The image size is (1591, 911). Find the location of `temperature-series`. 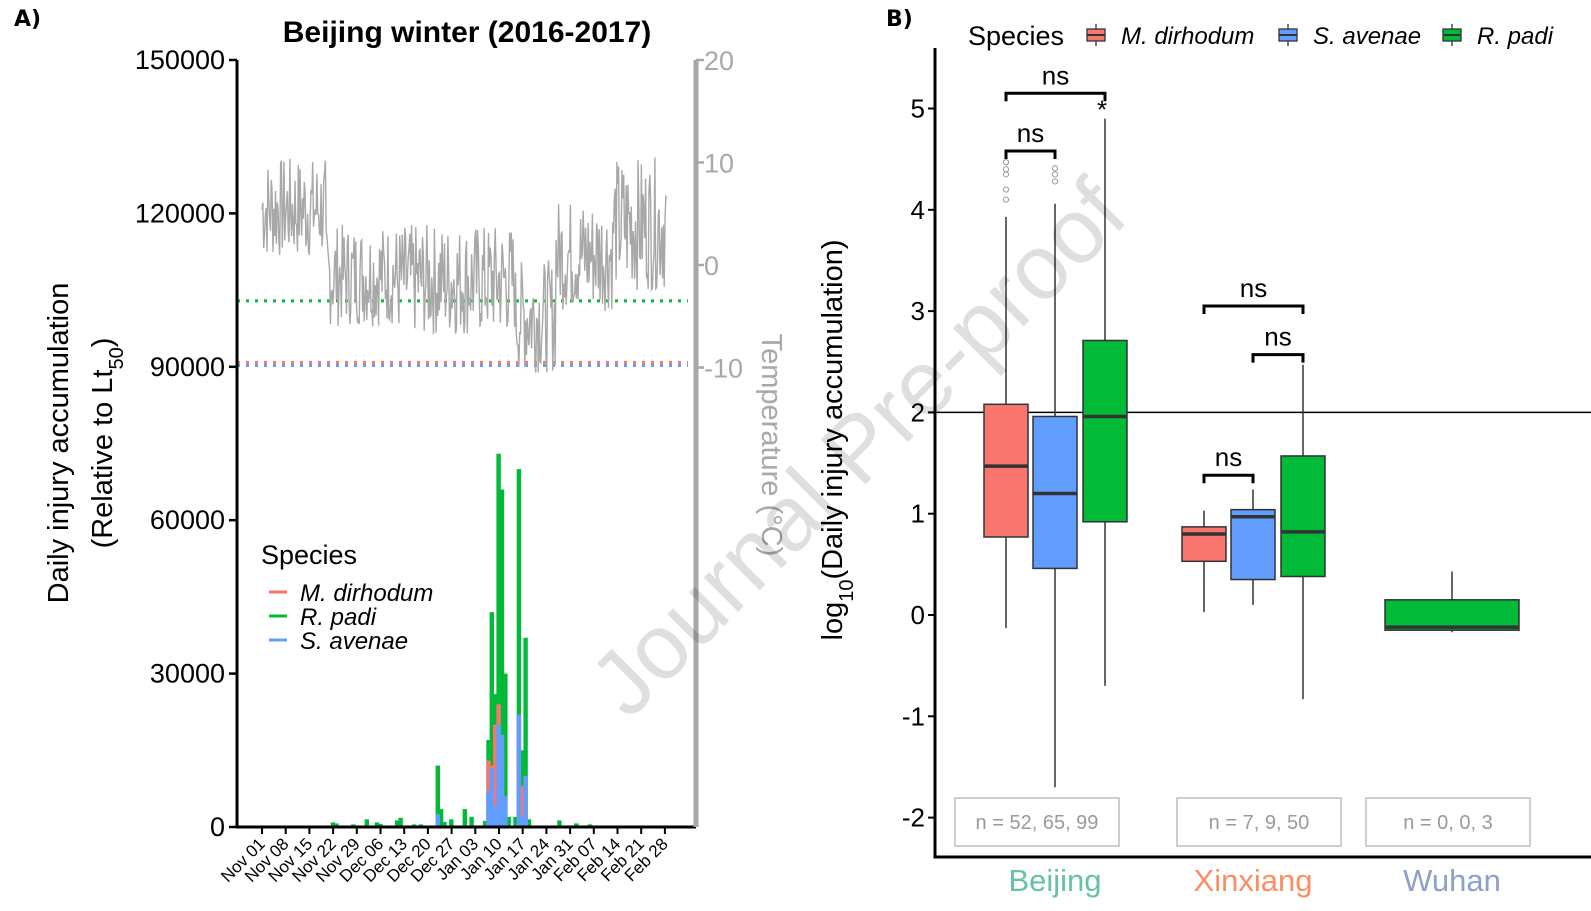

temperature-series is located at coordinates (464, 265).